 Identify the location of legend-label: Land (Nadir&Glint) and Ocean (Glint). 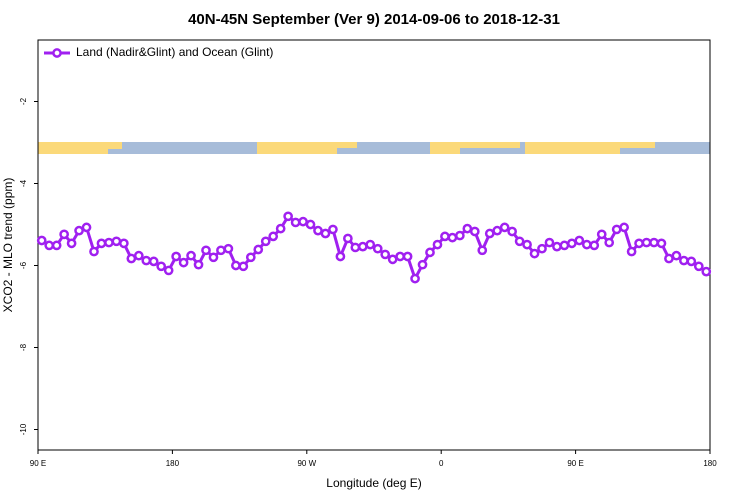
(174, 52).